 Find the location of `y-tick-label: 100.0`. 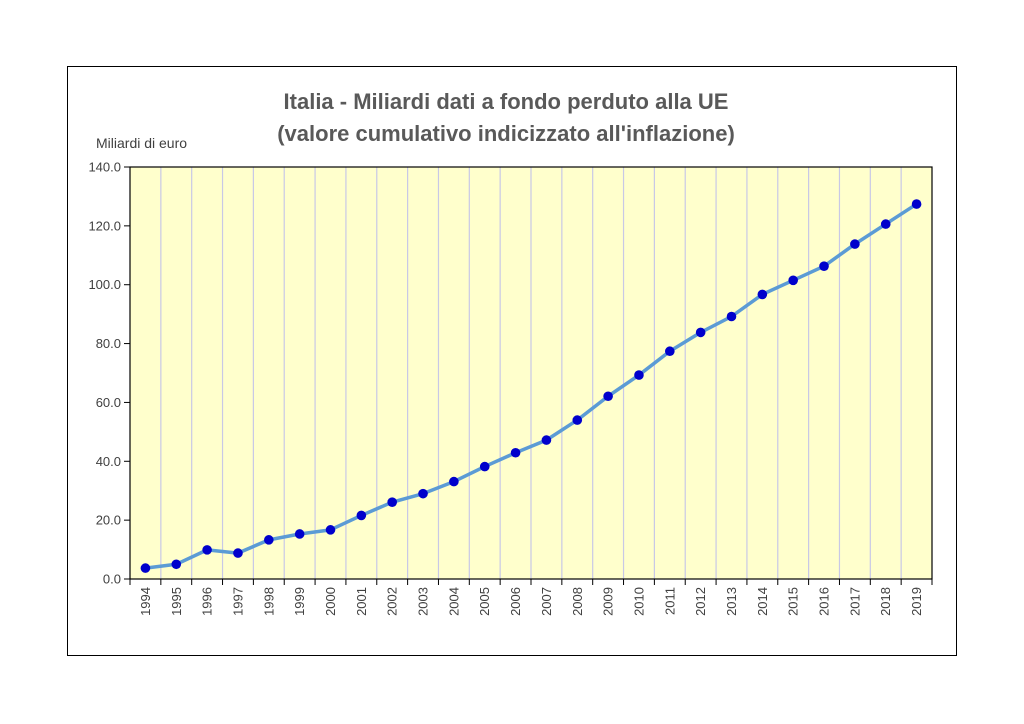

y-tick-label: 100.0 is located at coordinates (104, 284).